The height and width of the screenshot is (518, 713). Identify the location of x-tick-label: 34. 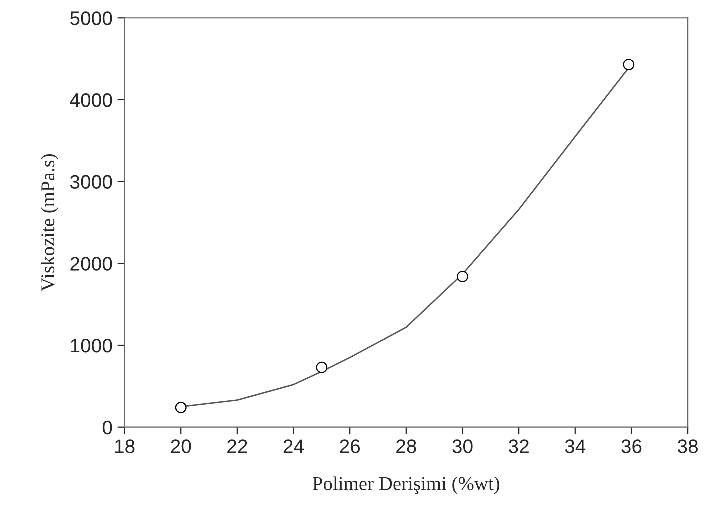
(575, 447).